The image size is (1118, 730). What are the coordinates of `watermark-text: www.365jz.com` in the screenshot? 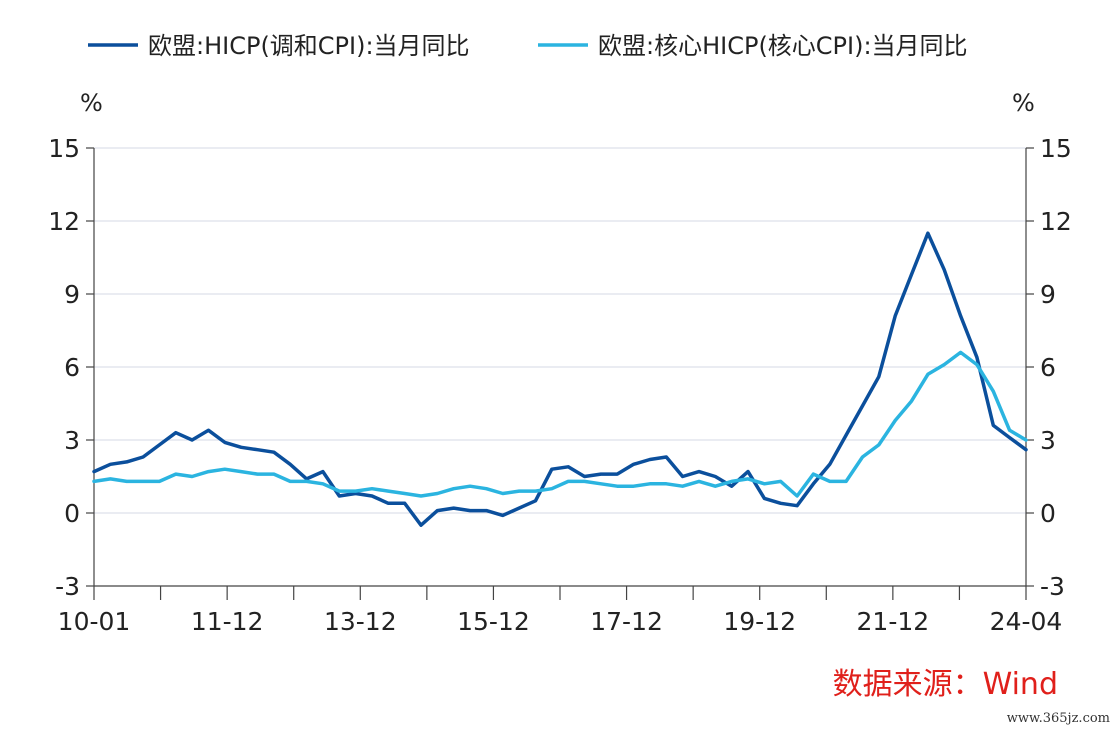 It's located at (1058, 718).